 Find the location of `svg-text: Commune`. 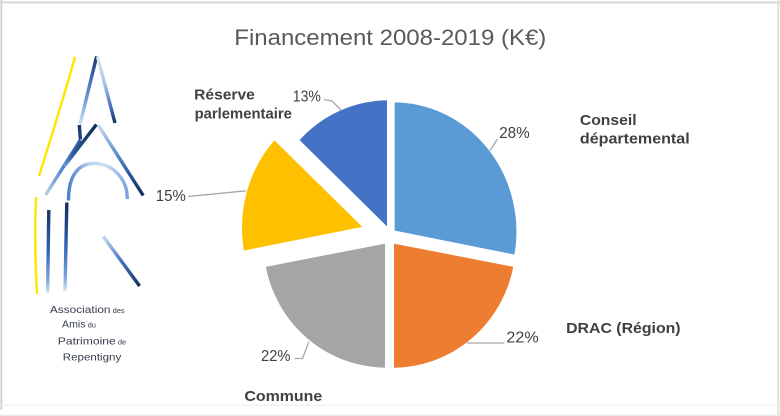

svg-text: Commune is located at coordinates (283, 397).